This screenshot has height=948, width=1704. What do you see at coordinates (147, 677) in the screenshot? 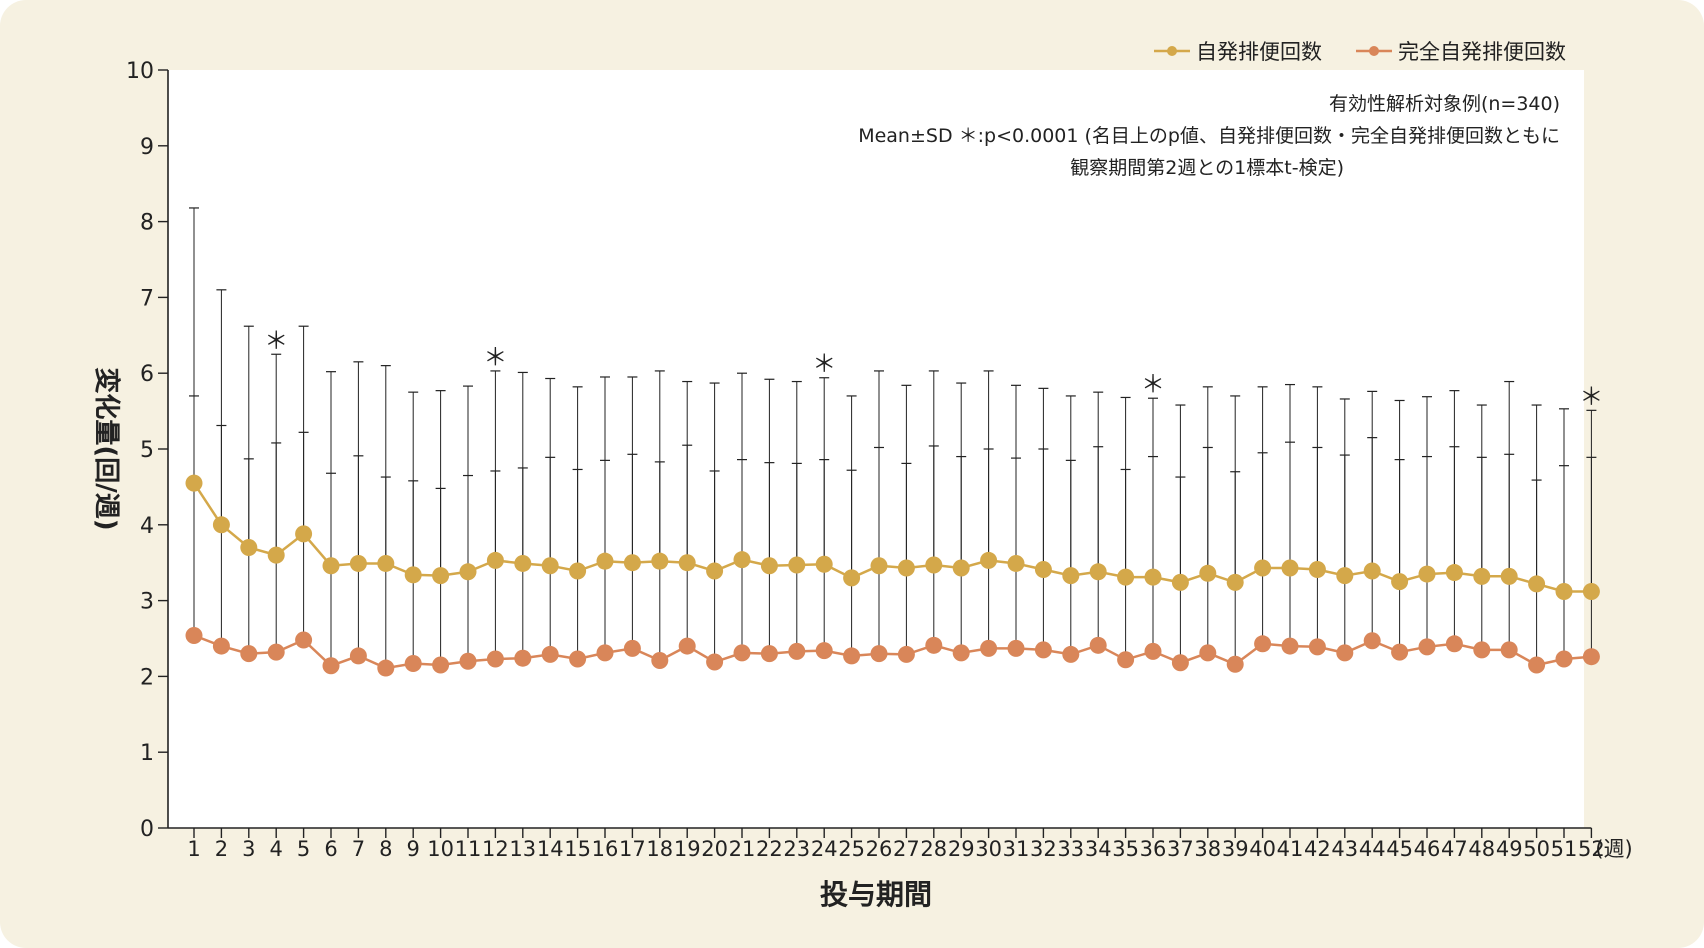
I see `y-tick-label: 2` at bounding box center [147, 677].